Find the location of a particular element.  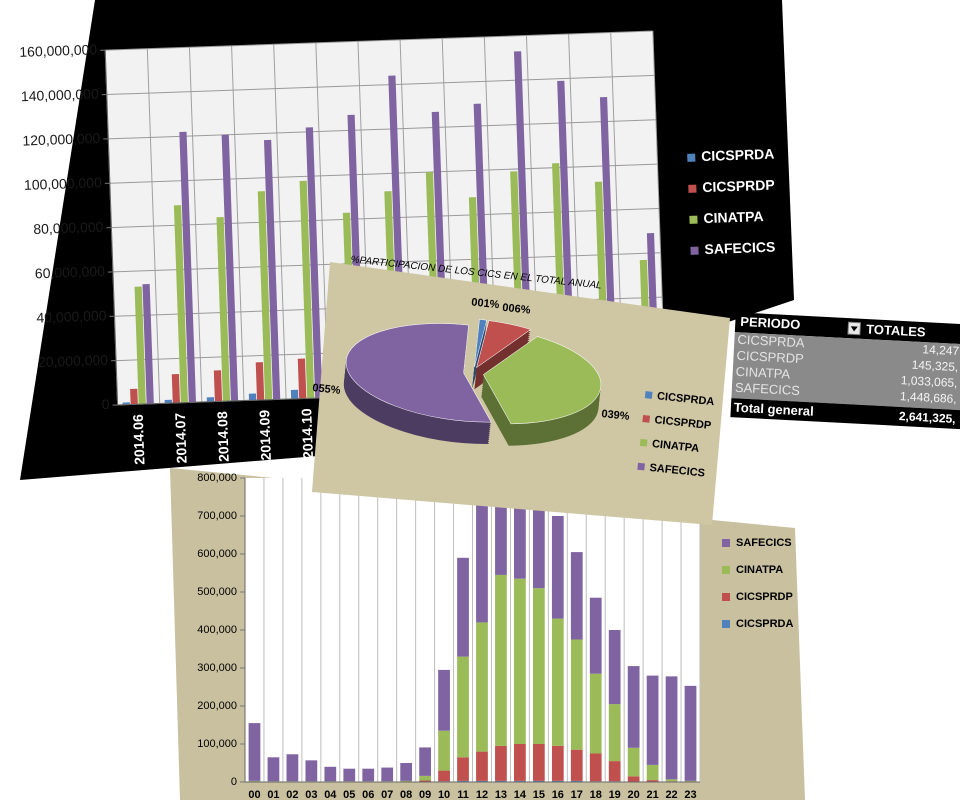

x-tick-label: 2014.06 is located at coordinates (139, 439).